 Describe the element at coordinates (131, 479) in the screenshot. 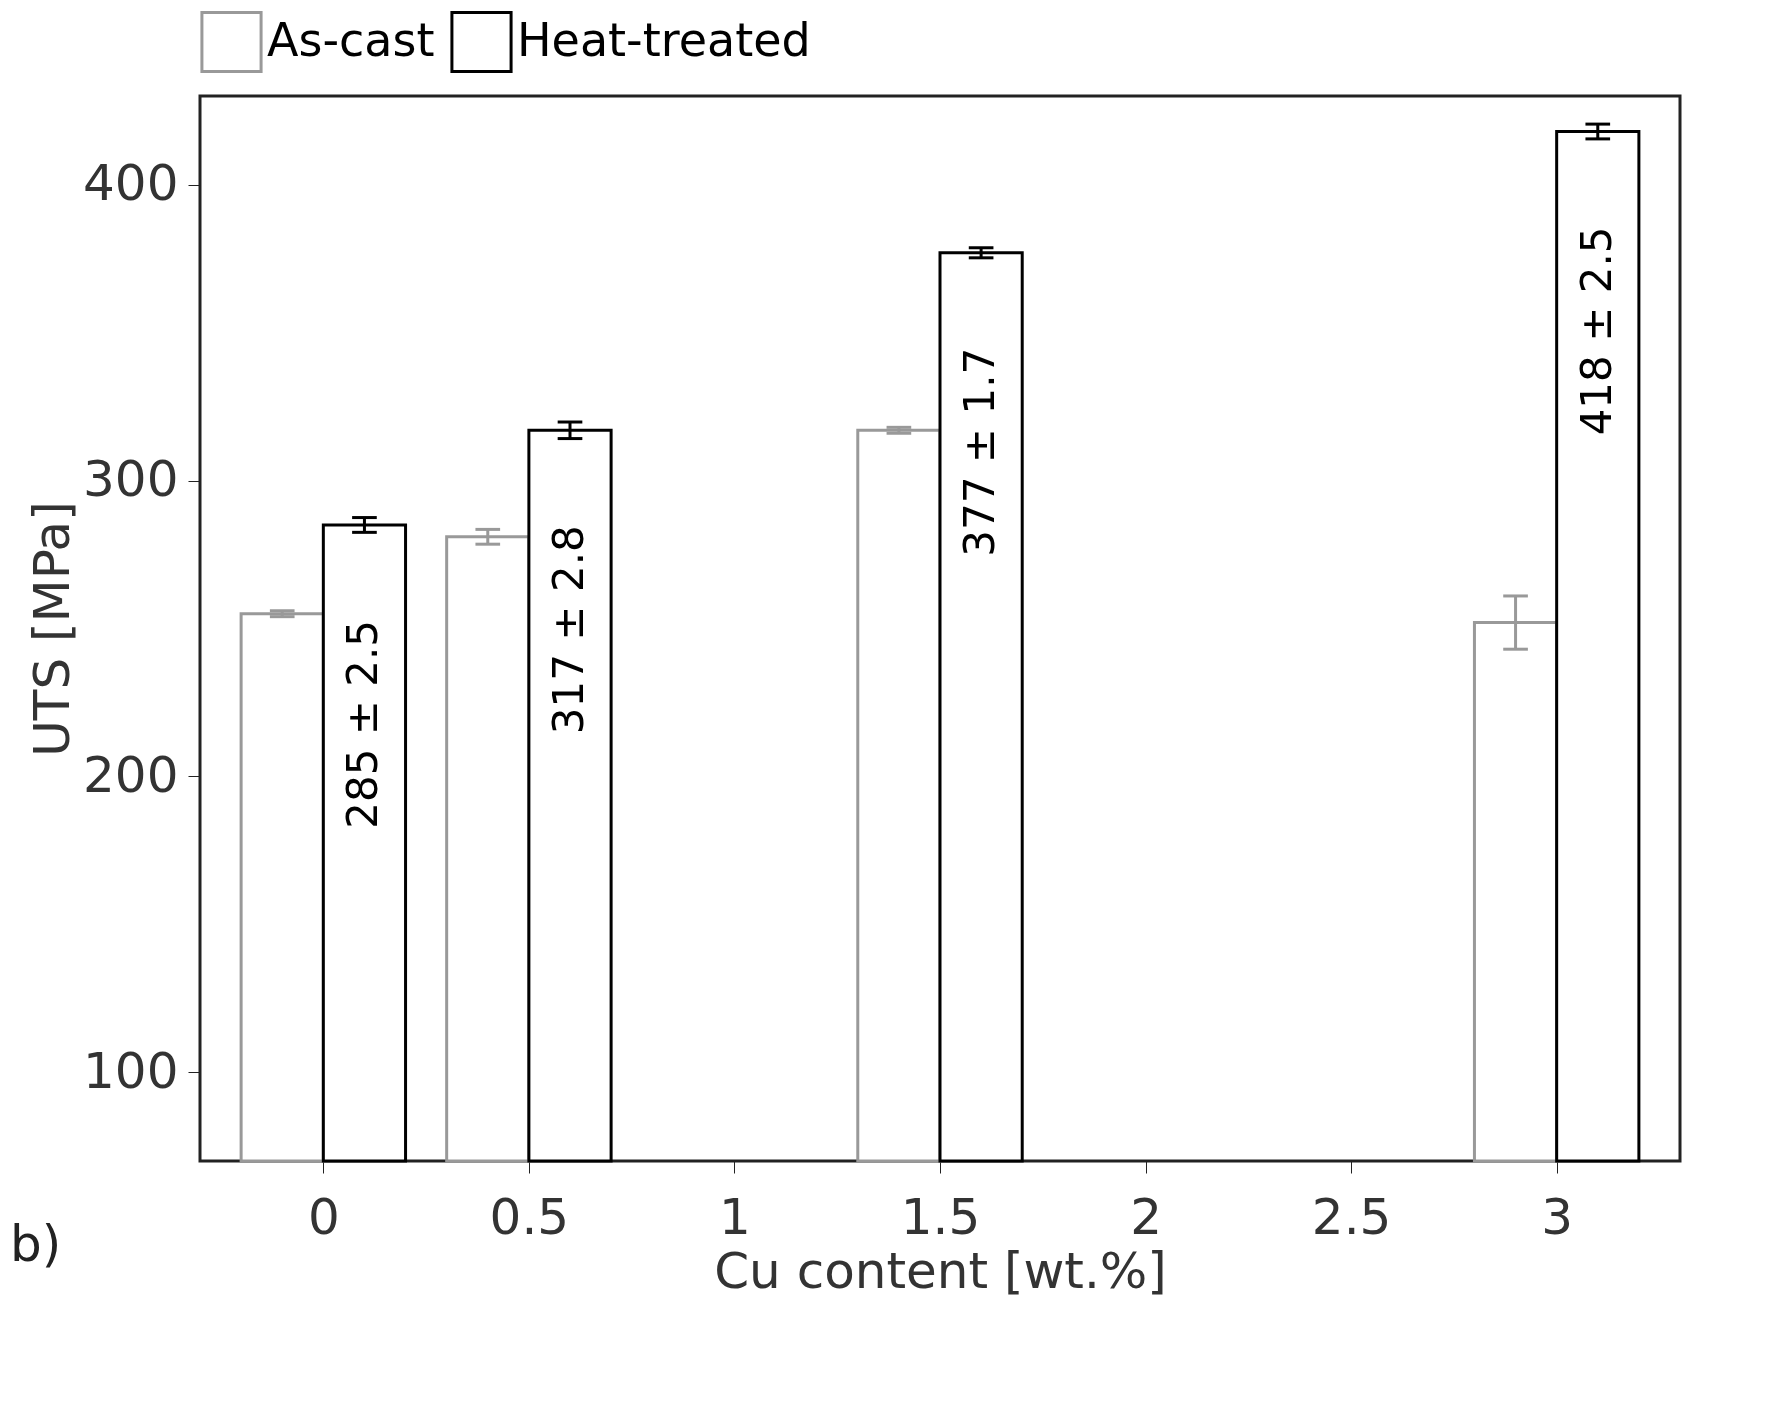

I see `y-tick-label: 300` at that location.